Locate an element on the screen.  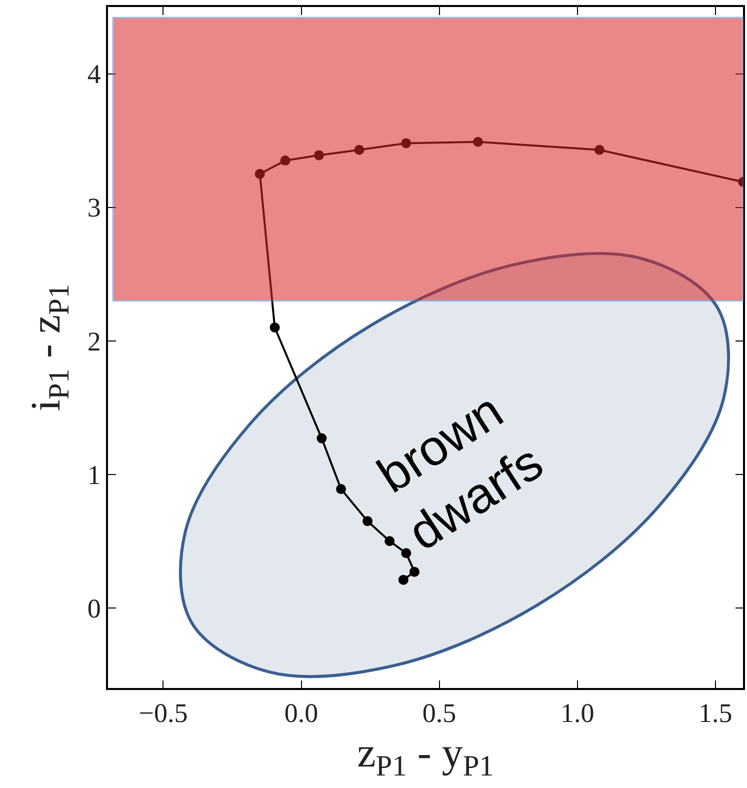
y-tick-label: 3 is located at coordinates (94, 207).